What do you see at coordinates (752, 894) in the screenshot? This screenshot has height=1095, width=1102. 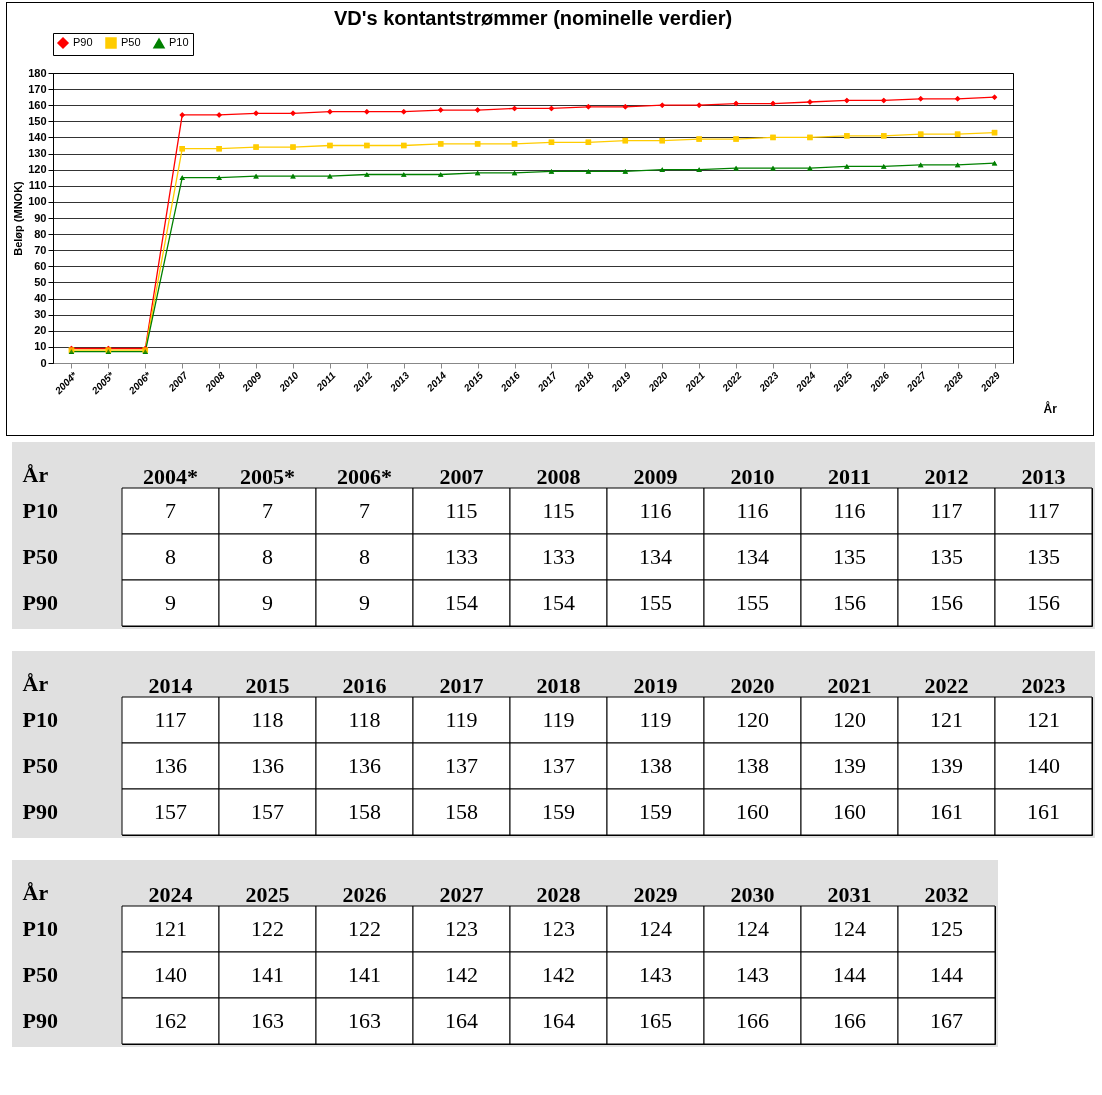 I see `x-tick-label: 2030` at bounding box center [752, 894].